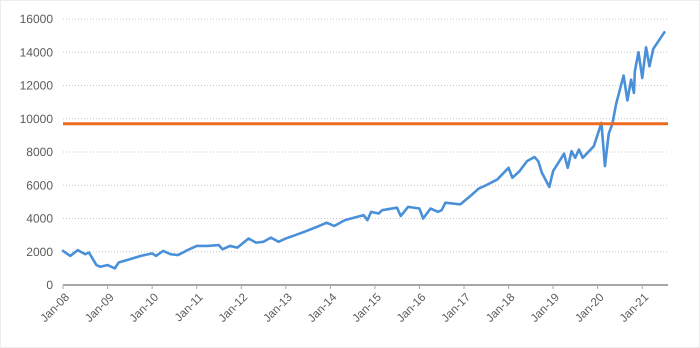 This screenshot has height=348, width=700. Describe the element at coordinates (37, 119) in the screenshot. I see `y-tick-label: 10000` at that location.